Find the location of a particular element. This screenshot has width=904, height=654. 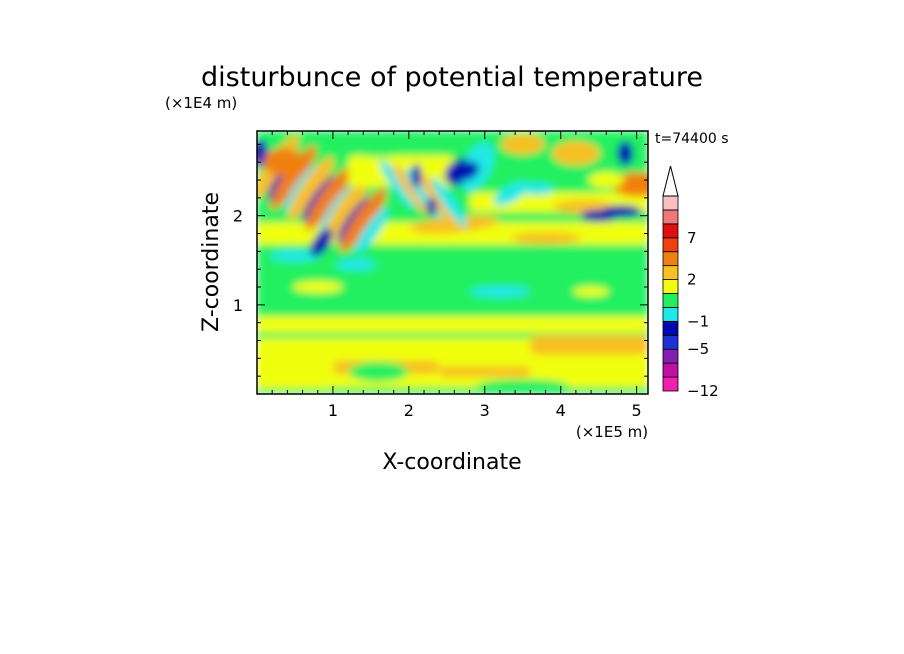

colorbar-extend-arrow is located at coordinates (670, 181).